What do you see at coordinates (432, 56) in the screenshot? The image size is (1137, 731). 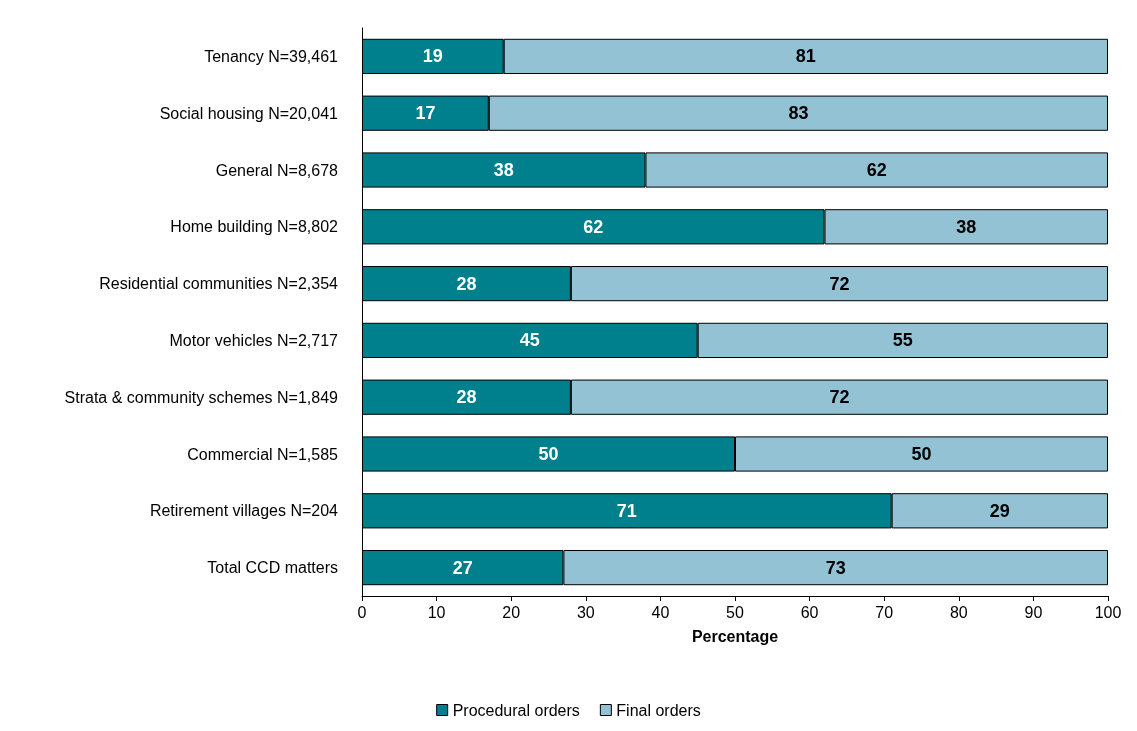 I see `data-label: 19` at bounding box center [432, 56].